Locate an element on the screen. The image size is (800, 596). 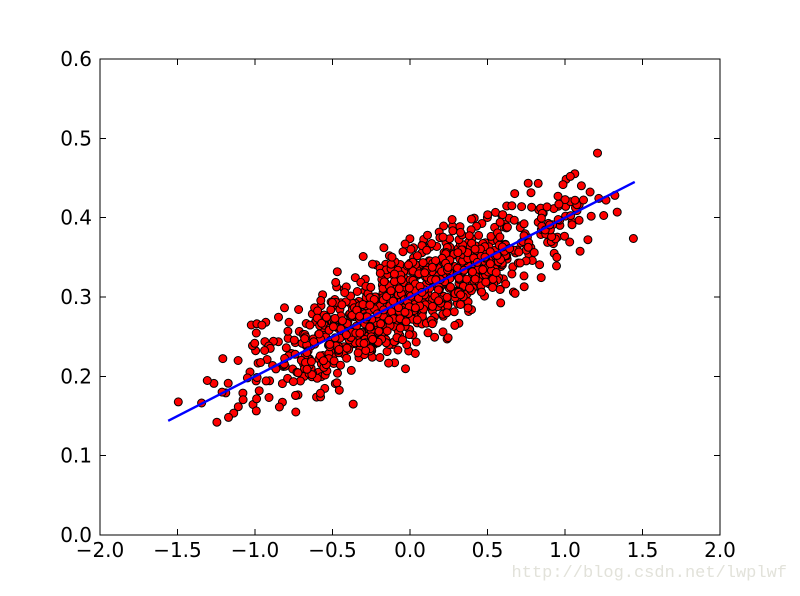
x-tick-label: −1.5 is located at coordinates (177, 550).